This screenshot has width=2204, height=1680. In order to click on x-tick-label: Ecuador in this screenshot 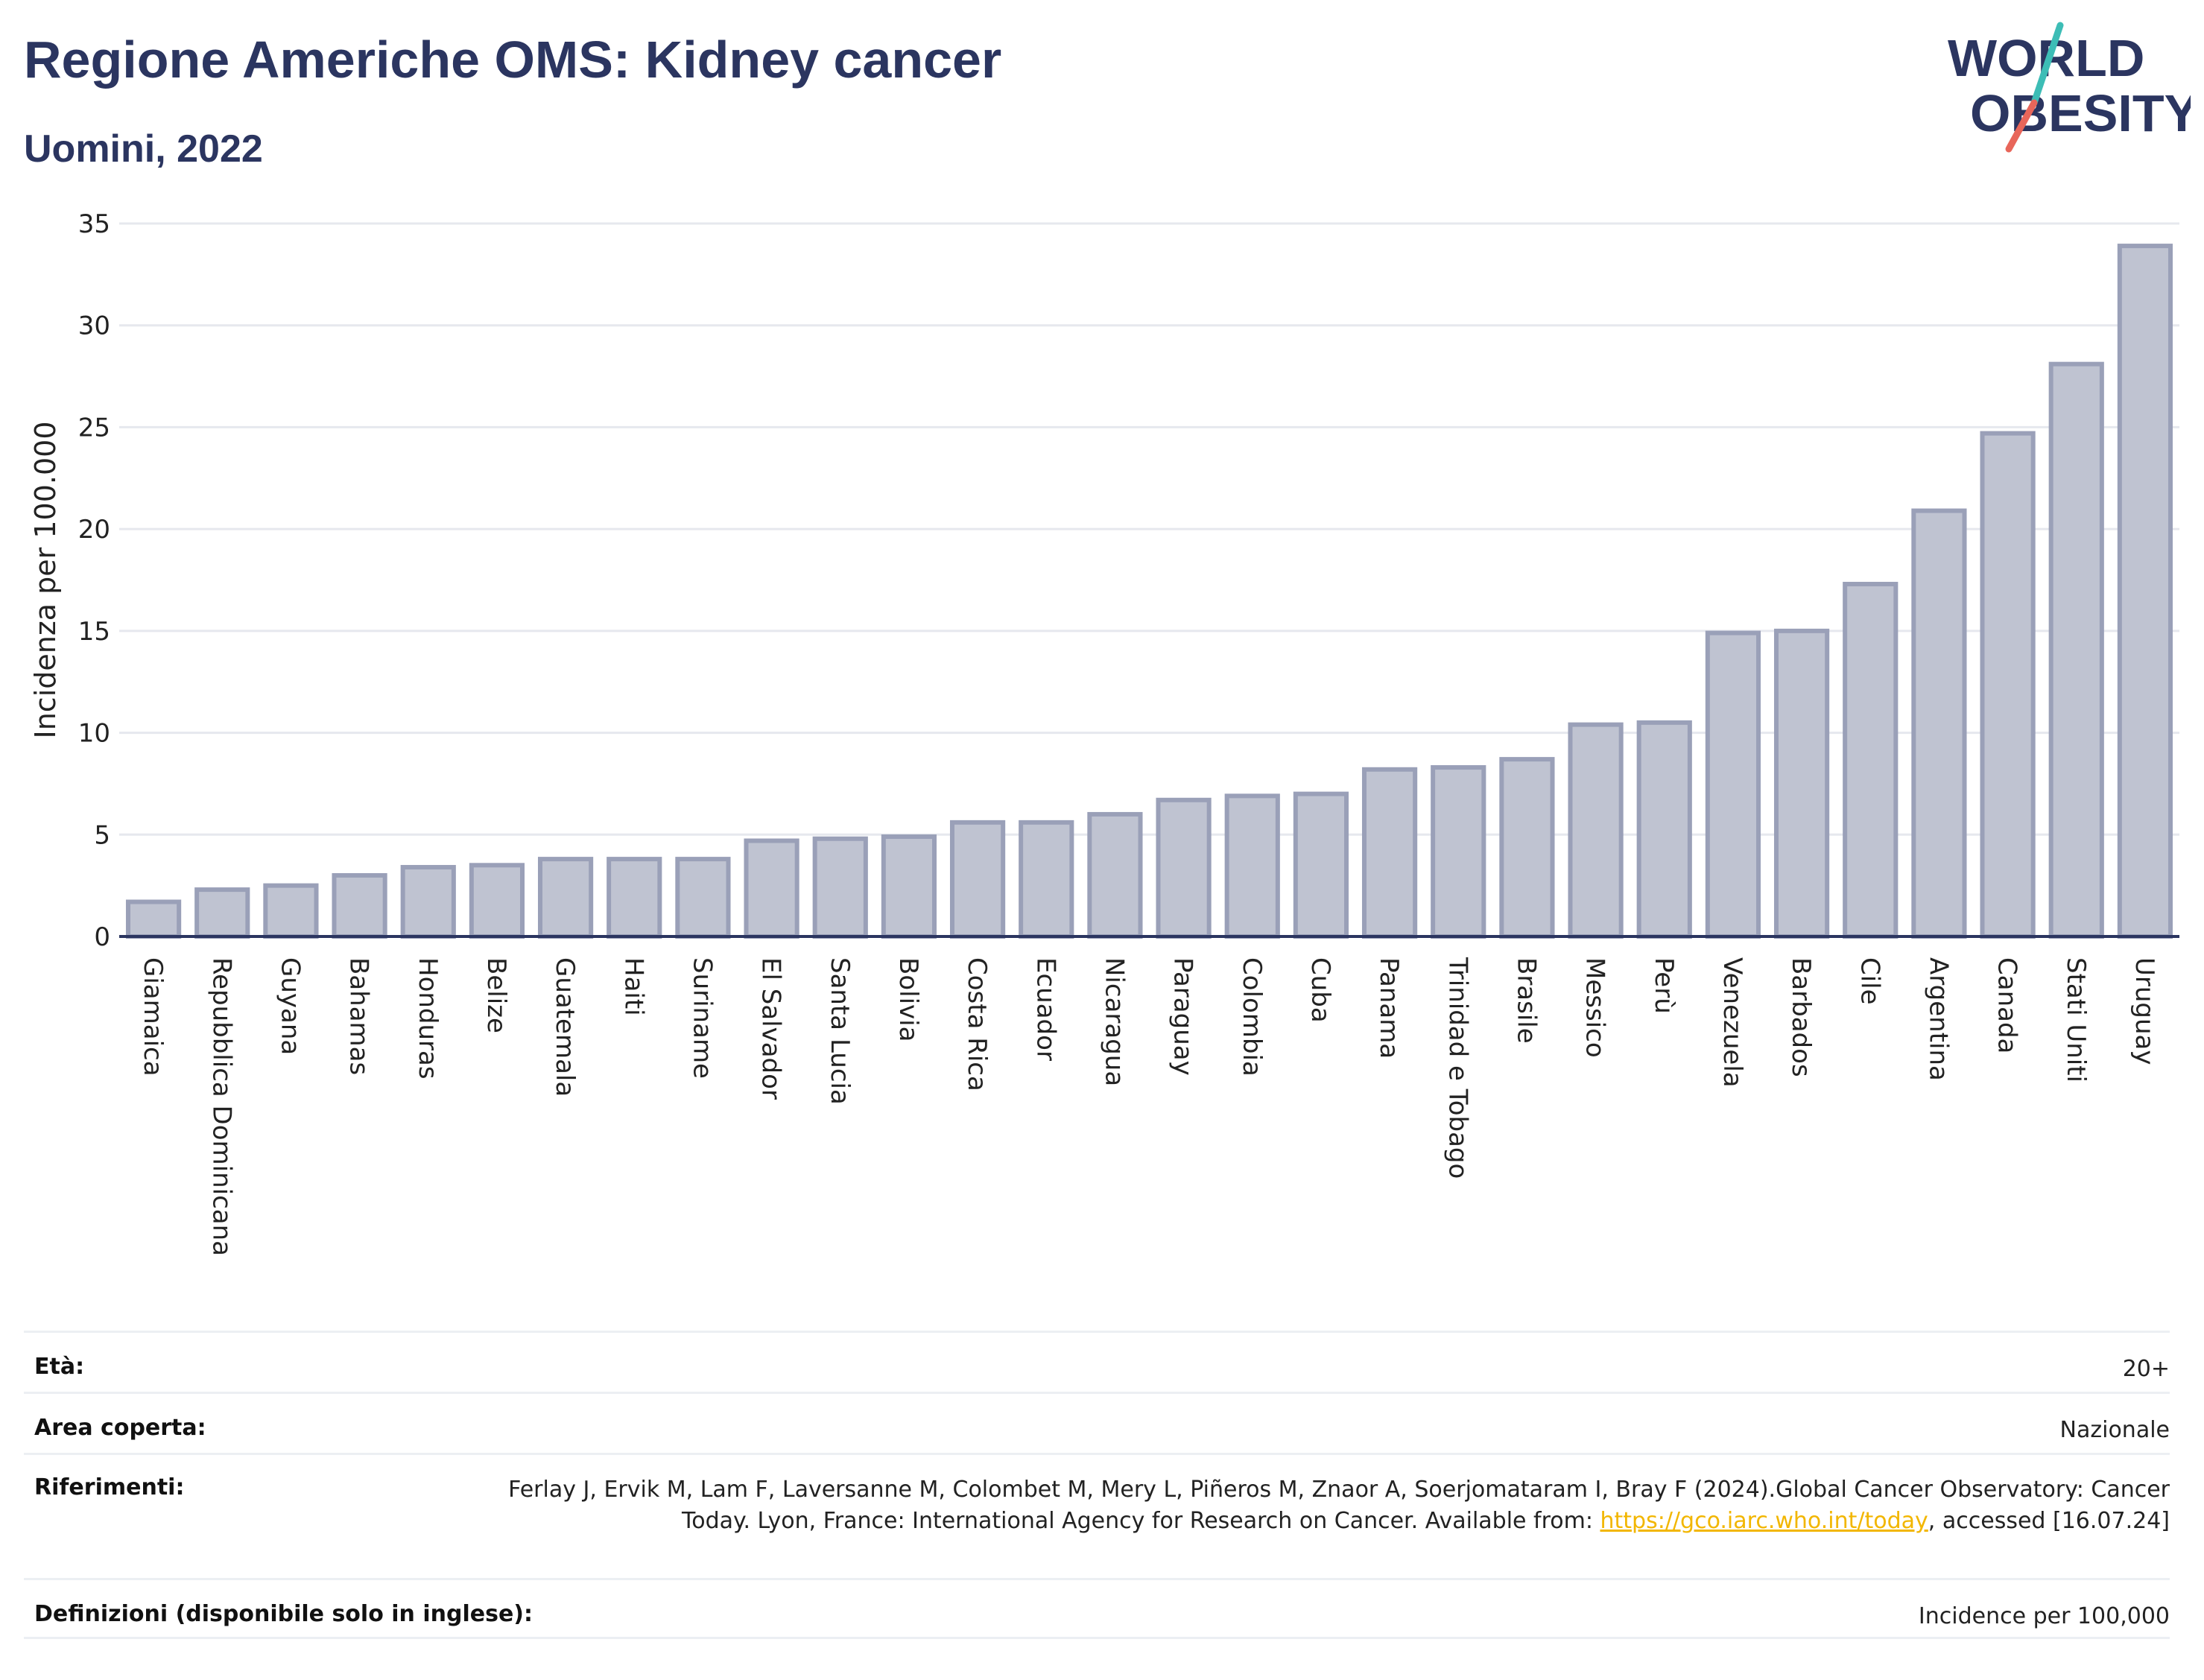, I will do `click(1045, 1009)`.